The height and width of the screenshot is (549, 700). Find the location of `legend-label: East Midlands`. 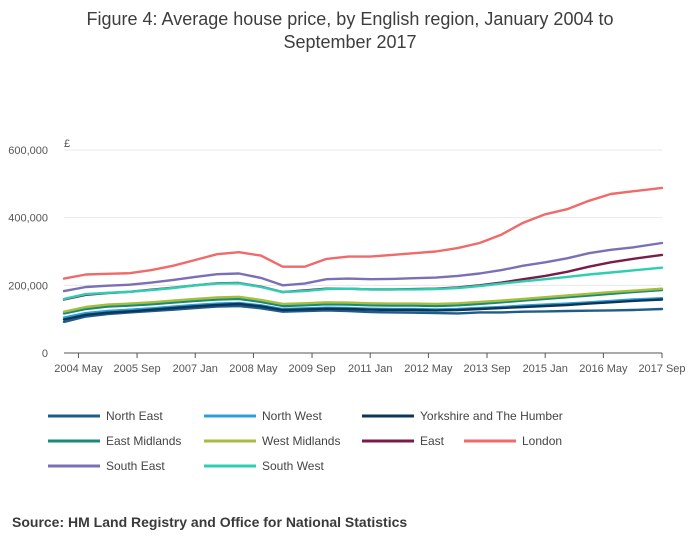

legend-label: East Midlands is located at coordinates (143, 441).